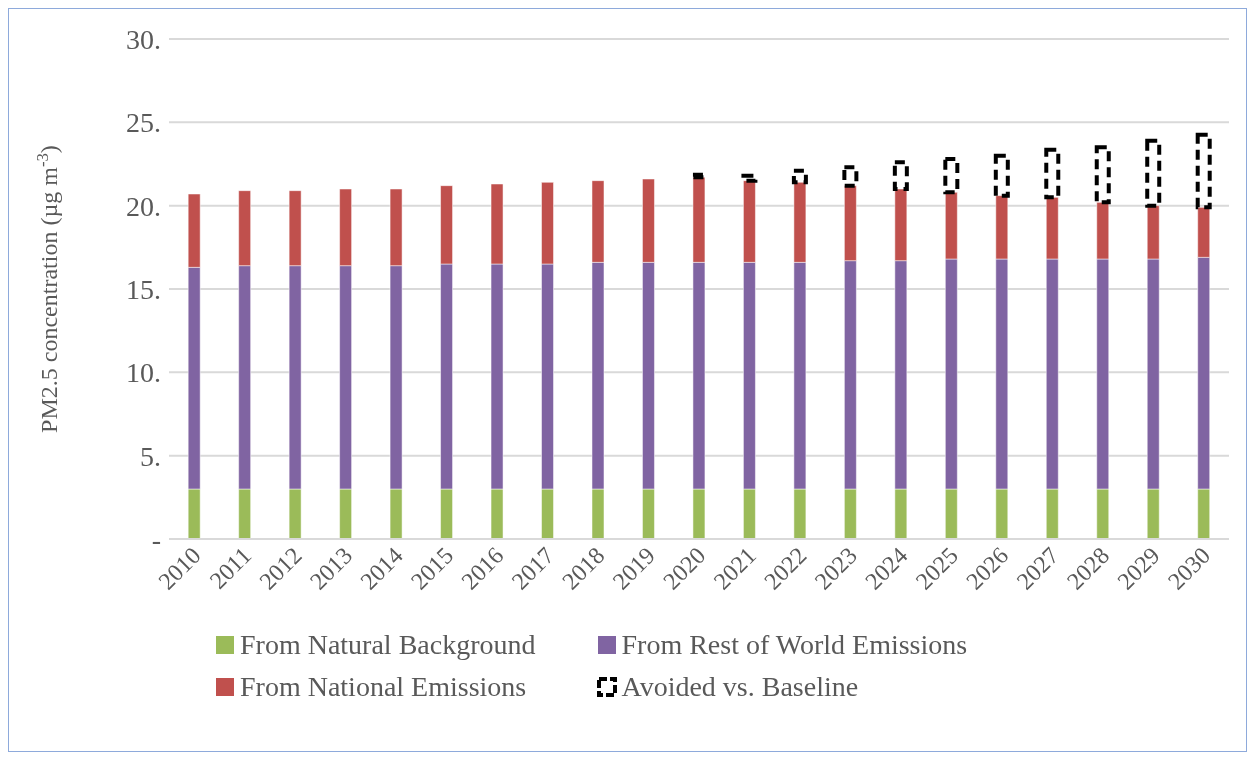 The image size is (1255, 760). I want to click on legend-label: From National Emissions, so click(383, 687).